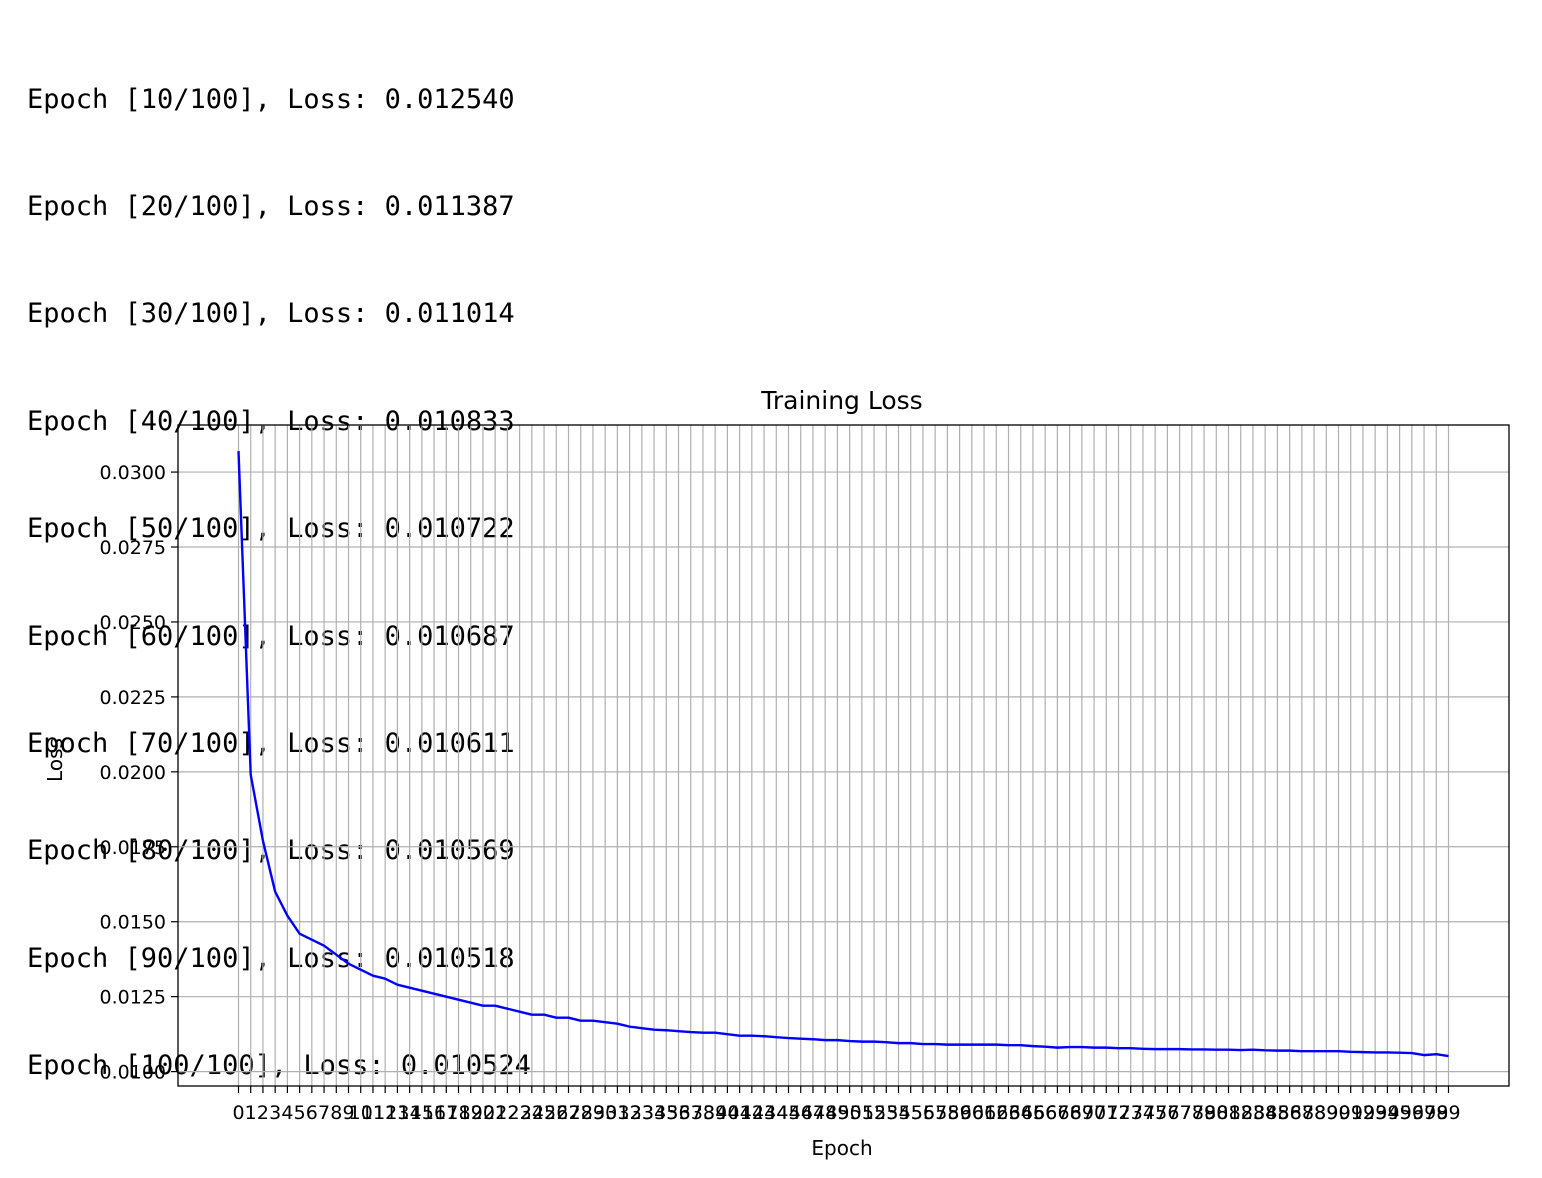 The image size is (1542, 1178). Describe the element at coordinates (133, 473) in the screenshot. I see `y-tick-label: 0.0300` at that location.